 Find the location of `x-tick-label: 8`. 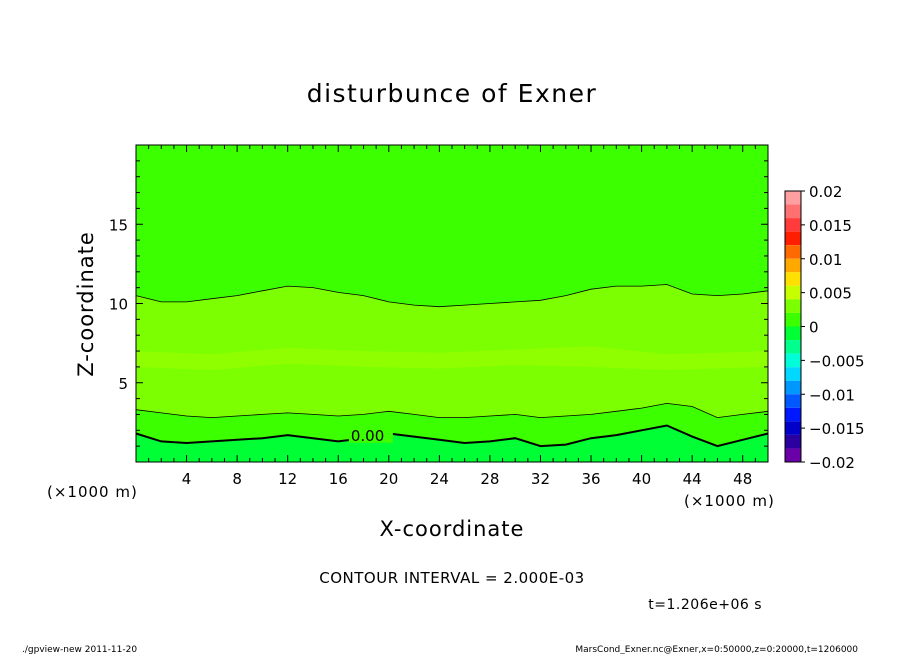

x-tick-label: 8 is located at coordinates (237, 479).